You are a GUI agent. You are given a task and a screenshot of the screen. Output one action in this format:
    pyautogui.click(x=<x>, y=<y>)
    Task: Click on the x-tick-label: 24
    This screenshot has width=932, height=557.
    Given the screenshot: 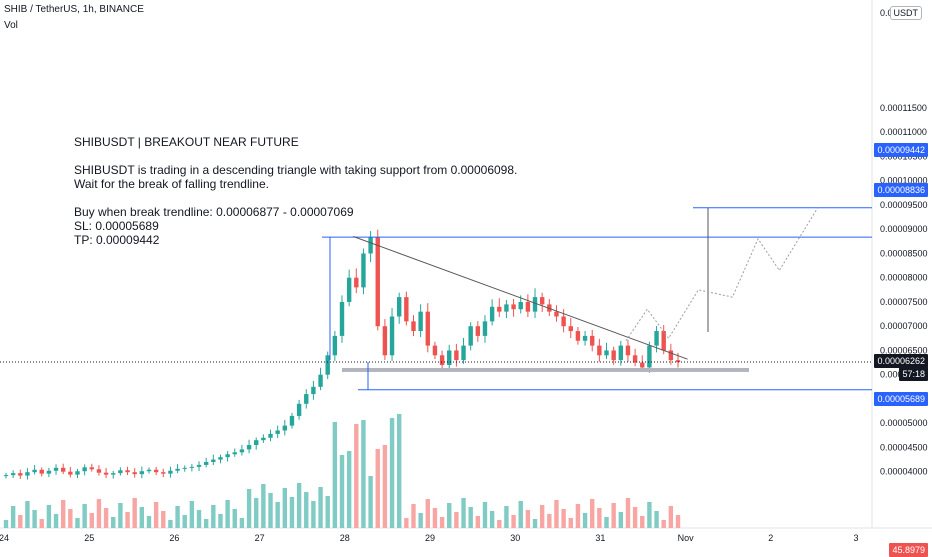 What is the action you would take?
    pyautogui.click(x=4, y=538)
    